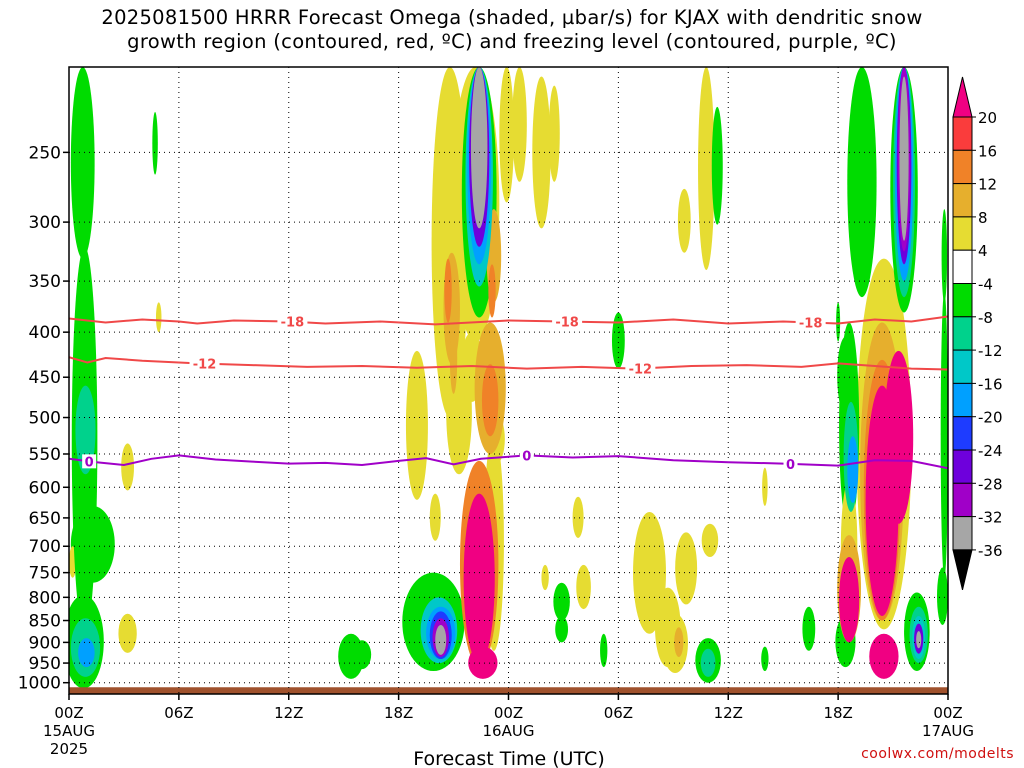 The width and height of the screenshot is (1024, 768). Describe the element at coordinates (45, 153) in the screenshot. I see `y-tick-label: 250` at that location.